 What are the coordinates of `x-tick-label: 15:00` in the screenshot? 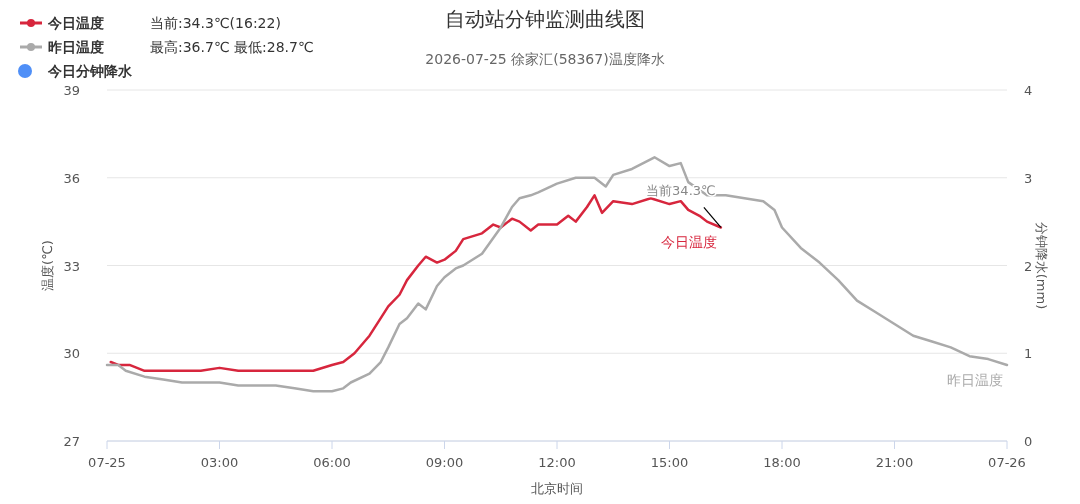 It's located at (669, 462).